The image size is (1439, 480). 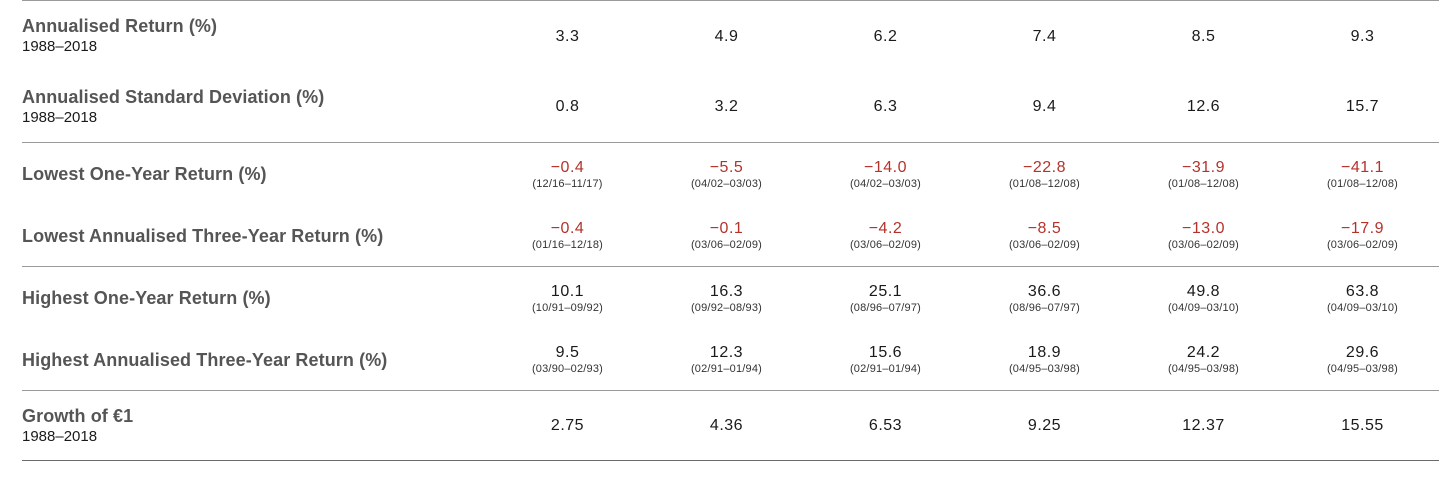 What do you see at coordinates (567, 369) in the screenshot?
I see `period: (03/90–02/93)` at bounding box center [567, 369].